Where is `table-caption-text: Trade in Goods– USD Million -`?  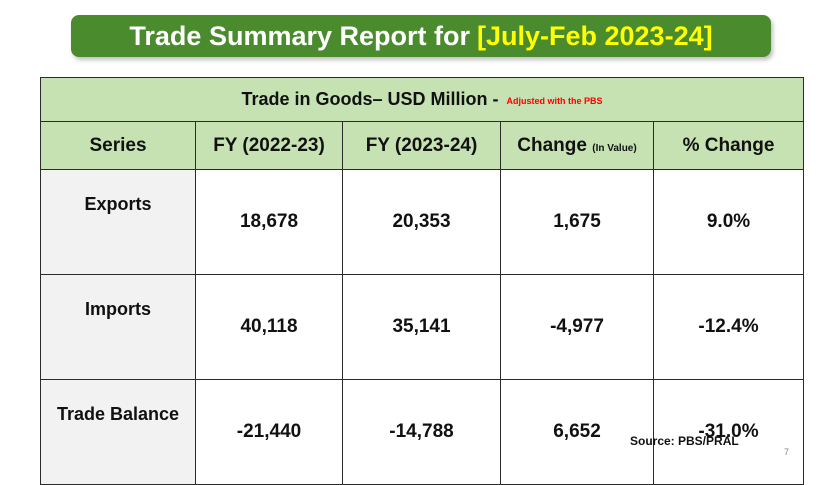 table-caption-text: Trade in Goods– USD Million - is located at coordinates (370, 99).